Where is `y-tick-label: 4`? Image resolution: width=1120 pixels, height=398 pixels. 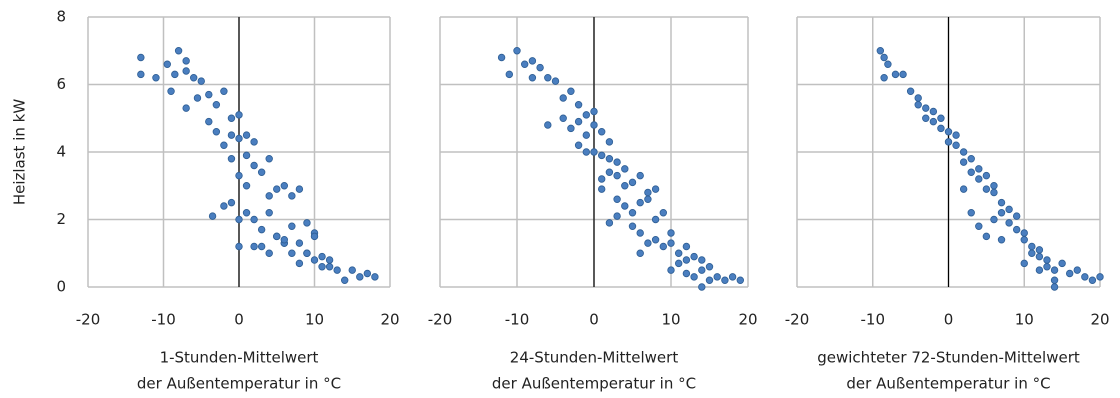
y-tick-label: 4 is located at coordinates (61, 152).